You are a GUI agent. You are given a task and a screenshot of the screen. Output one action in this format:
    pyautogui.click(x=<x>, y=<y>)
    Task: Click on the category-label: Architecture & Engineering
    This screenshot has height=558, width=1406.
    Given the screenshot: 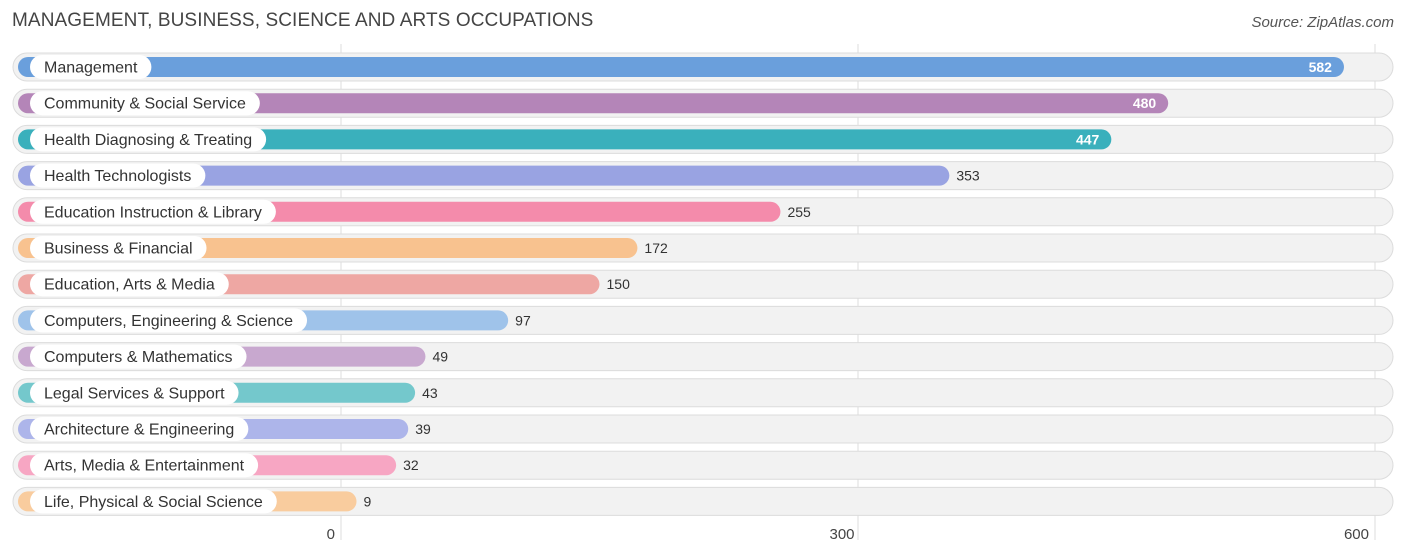 What is the action you would take?
    pyautogui.click(x=139, y=430)
    